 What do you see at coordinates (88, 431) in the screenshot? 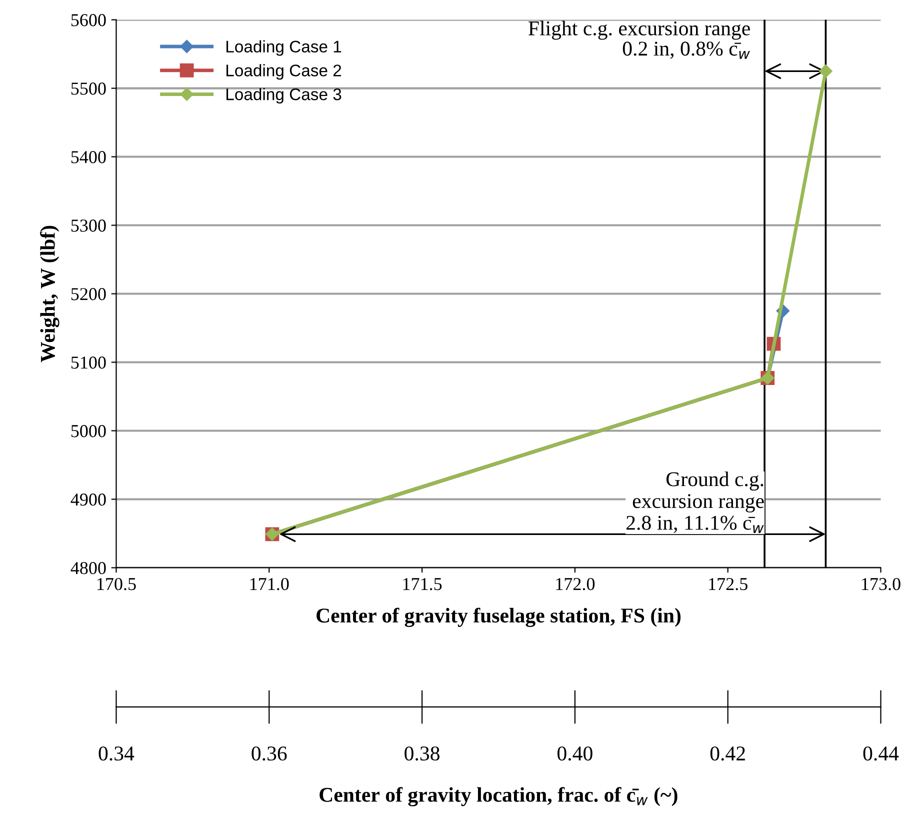
I see `y-tick-label: 5000` at bounding box center [88, 431].